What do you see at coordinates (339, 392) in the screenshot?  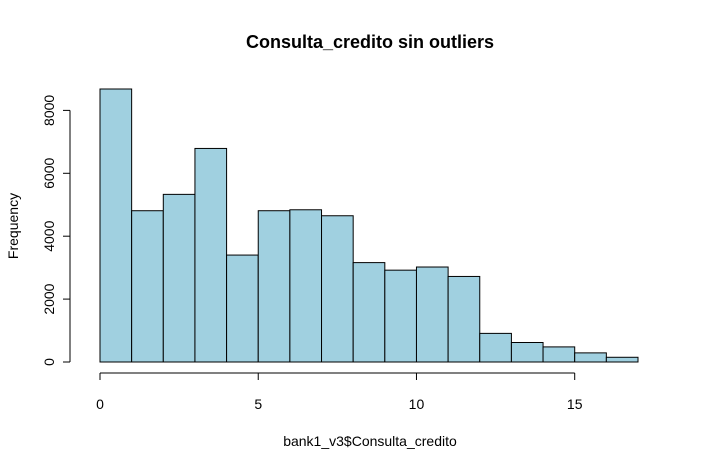 I see `x-axis: 0 5 10 15` at bounding box center [339, 392].